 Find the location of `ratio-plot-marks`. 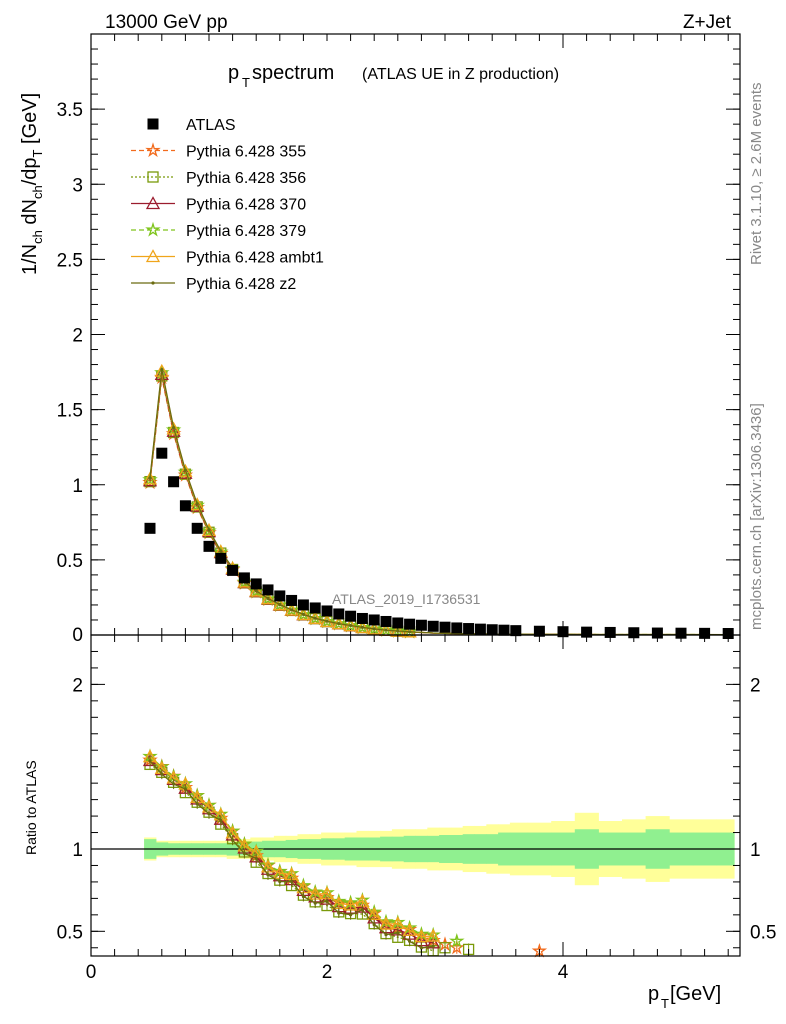

ratio-plot-marks is located at coordinates (345, 853).